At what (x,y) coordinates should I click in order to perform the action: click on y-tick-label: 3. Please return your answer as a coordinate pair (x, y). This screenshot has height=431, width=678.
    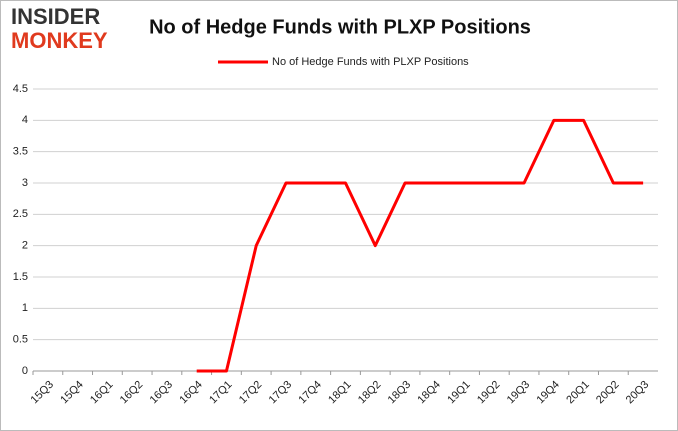
    Looking at the image, I should click on (25, 183).